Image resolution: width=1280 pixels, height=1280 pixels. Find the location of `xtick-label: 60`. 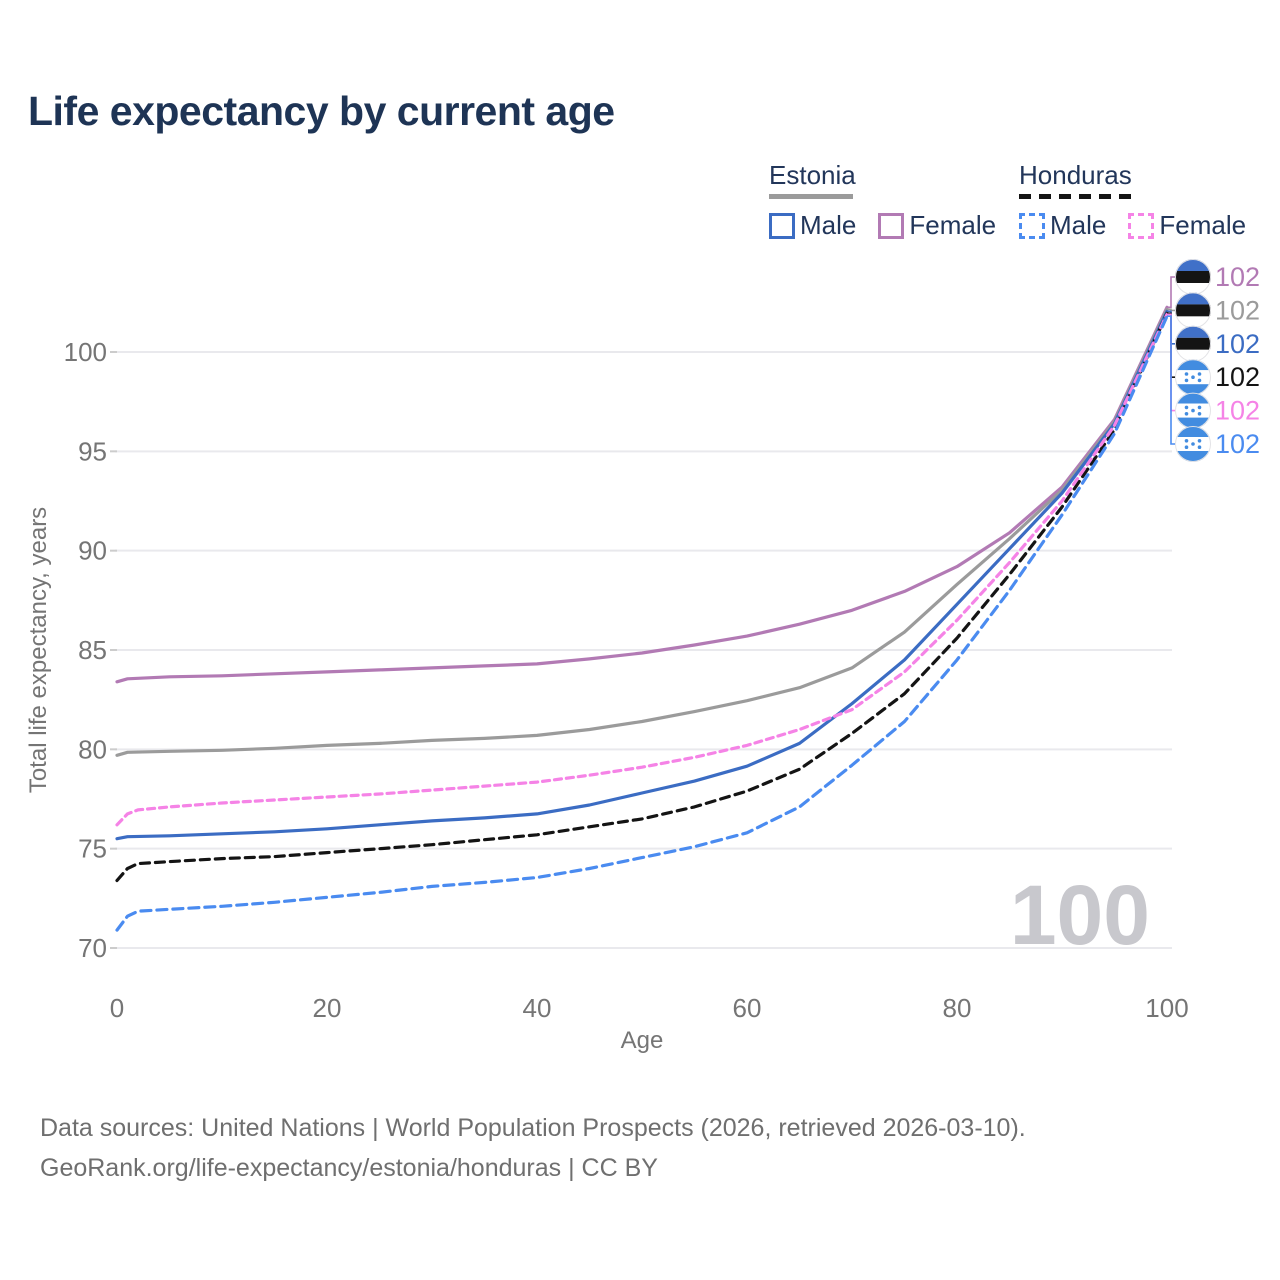

xtick-label: 60 is located at coordinates (747, 1008).